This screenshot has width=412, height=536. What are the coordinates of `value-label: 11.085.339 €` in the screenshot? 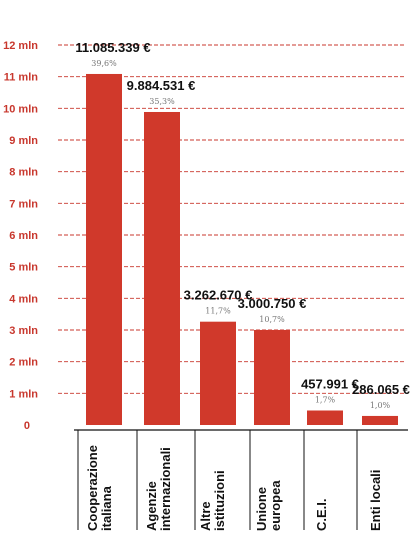 It's located at (112, 47).